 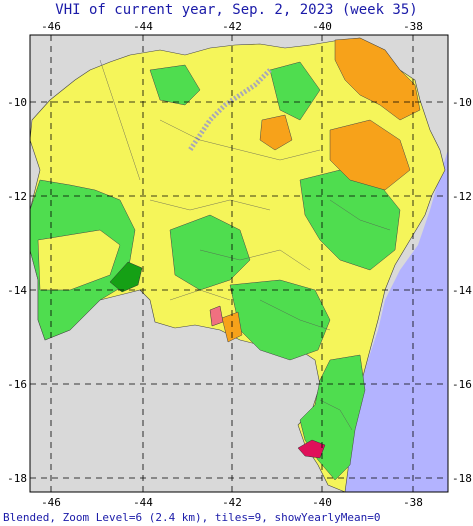 I want to click on lon-tick-bottom: -38, so click(x=413, y=502).